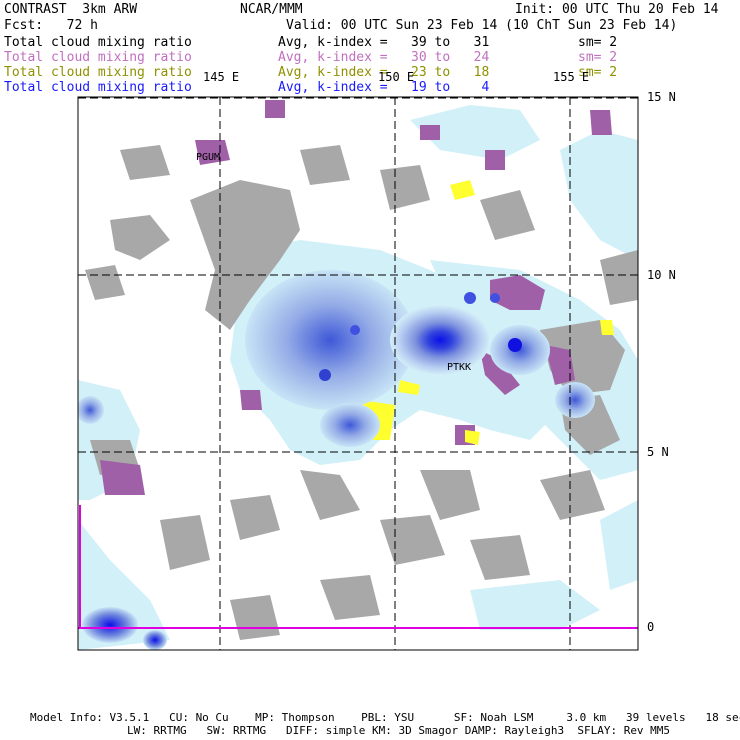 Image resolution: width=740 pixels, height=740 pixels. What do you see at coordinates (459, 367) in the screenshot?
I see `station-ptkk: PTKK` at bounding box center [459, 367].